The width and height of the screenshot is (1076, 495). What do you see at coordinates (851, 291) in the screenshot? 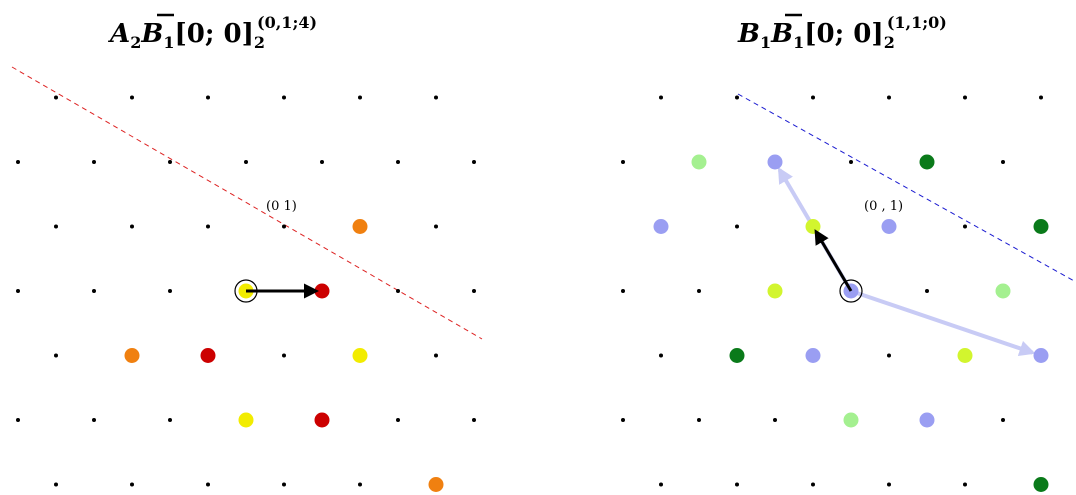
I see `origin-circle` at bounding box center [851, 291].